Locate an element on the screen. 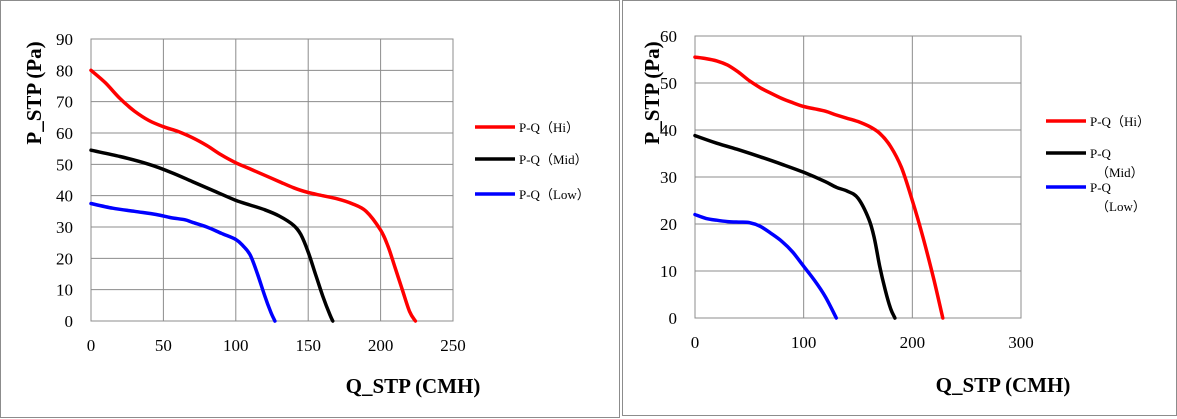 Image resolution: width=1177 pixels, height=419 pixels. y-tick-label: 80 is located at coordinates (64, 70).